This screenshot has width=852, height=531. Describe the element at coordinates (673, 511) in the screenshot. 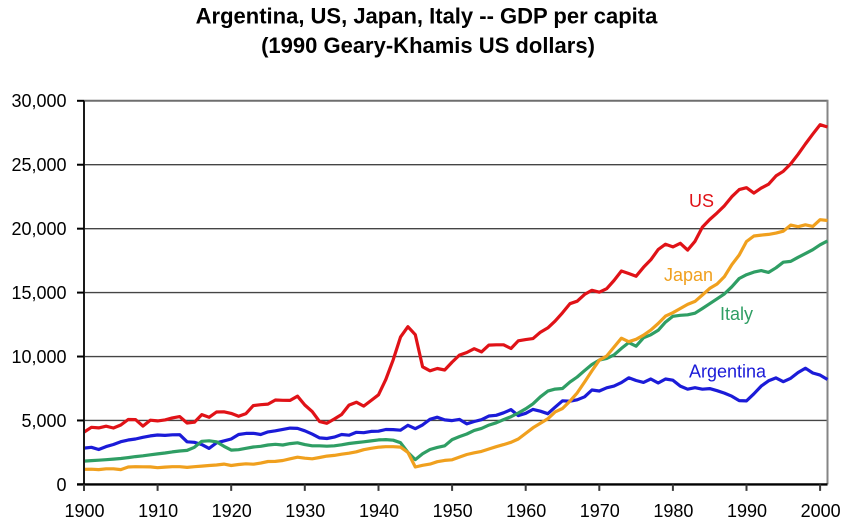

I see `svg-text: 1980` at that location.